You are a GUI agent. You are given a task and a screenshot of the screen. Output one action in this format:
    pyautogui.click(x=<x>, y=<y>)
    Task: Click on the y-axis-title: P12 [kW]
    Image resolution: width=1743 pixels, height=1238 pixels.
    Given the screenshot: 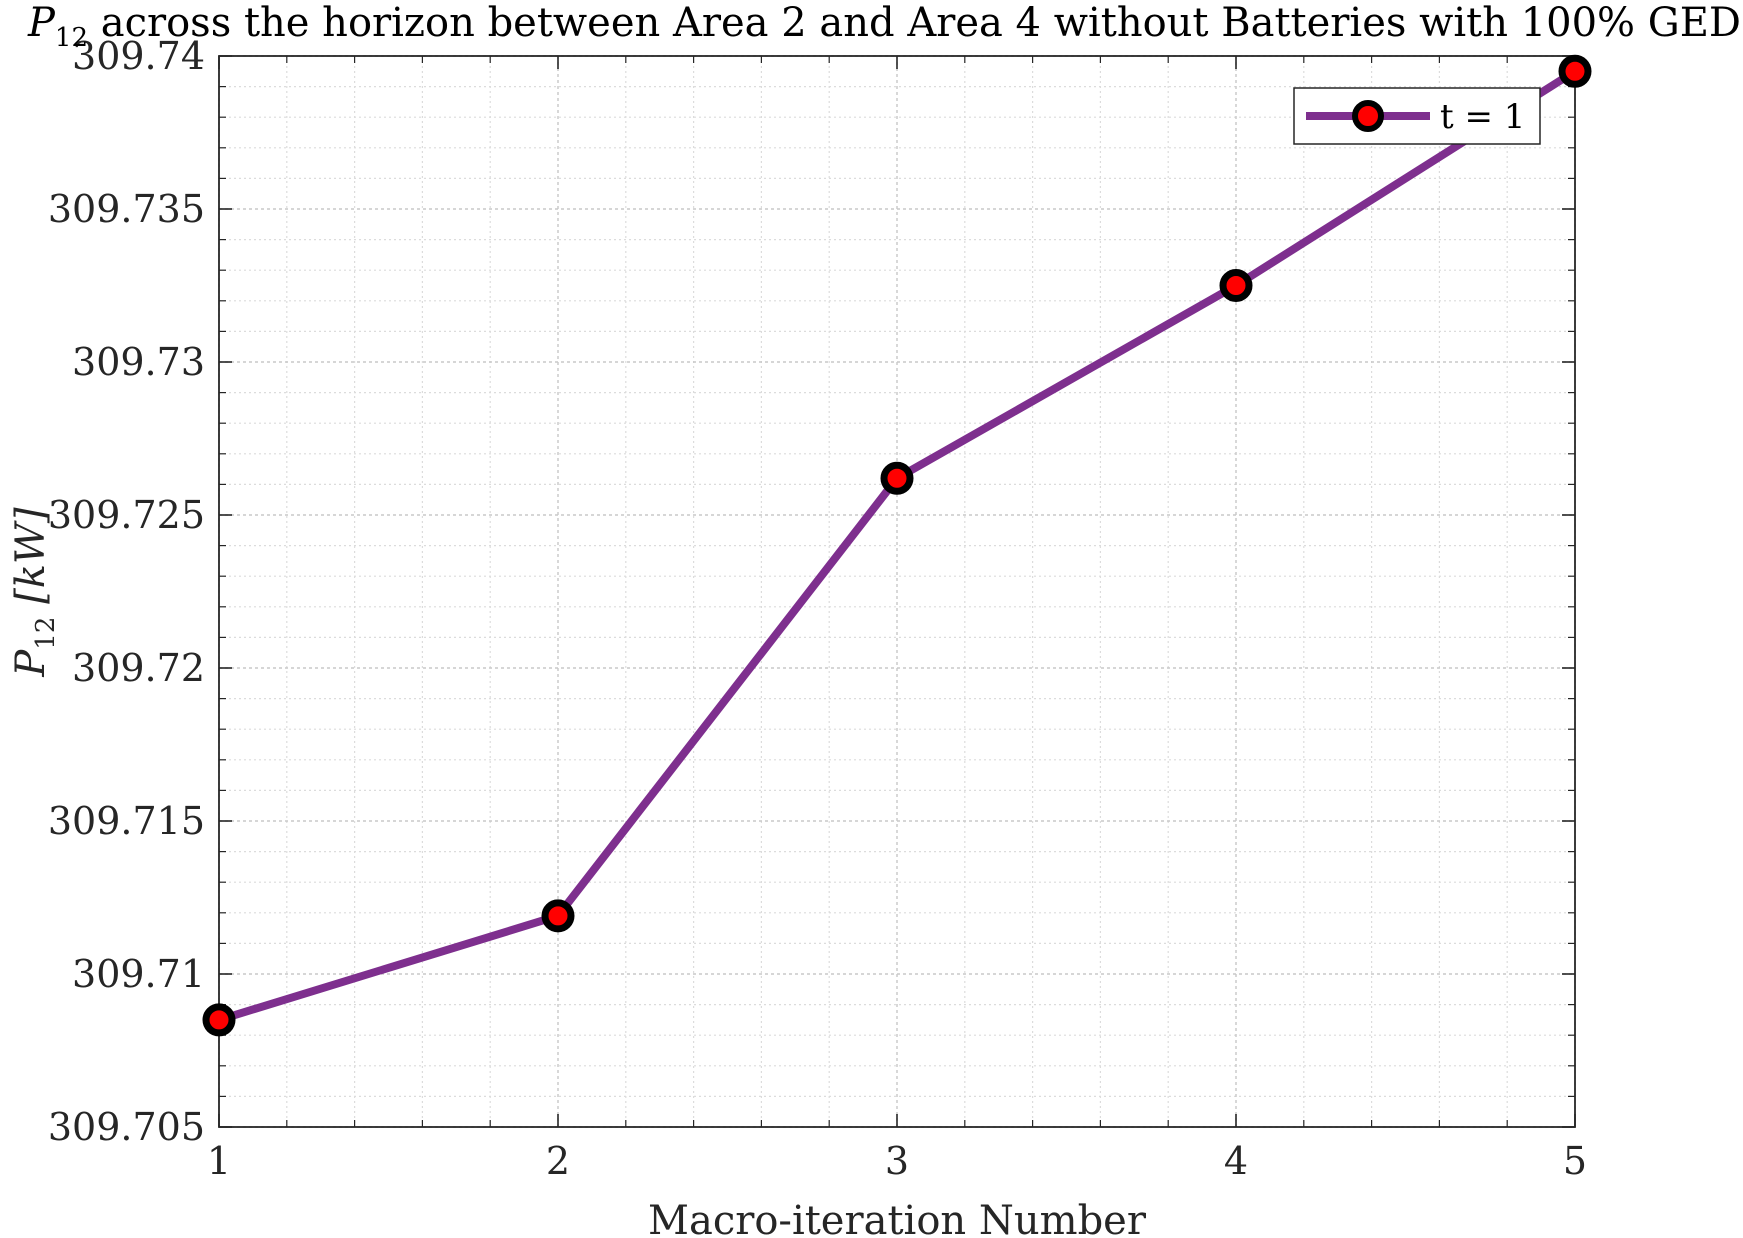 What is the action you would take?
    pyautogui.click(x=34, y=592)
    